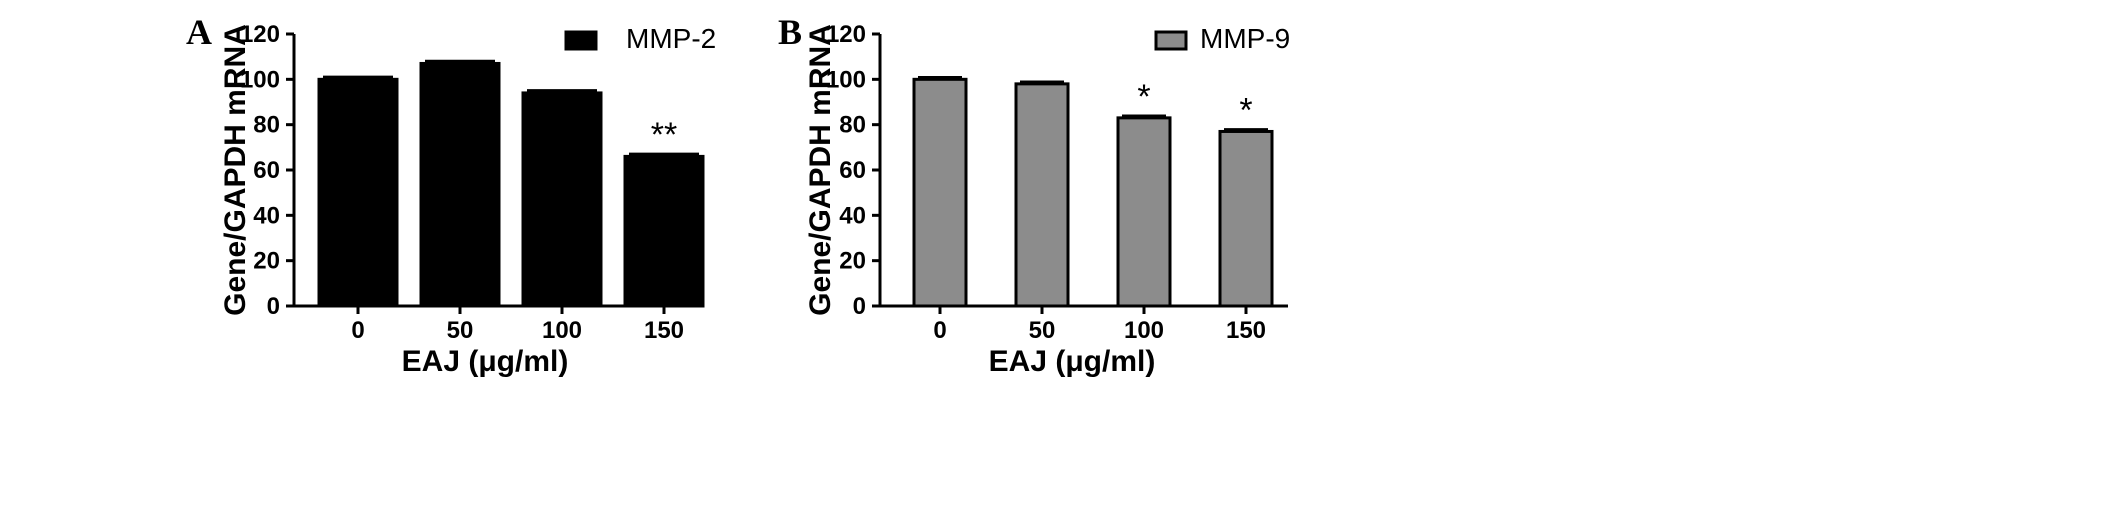 Image resolution: width=2126 pixels, height=525 pixels. Describe the element at coordinates (790, 32) in the screenshot. I see `panel-letter: B` at that location.